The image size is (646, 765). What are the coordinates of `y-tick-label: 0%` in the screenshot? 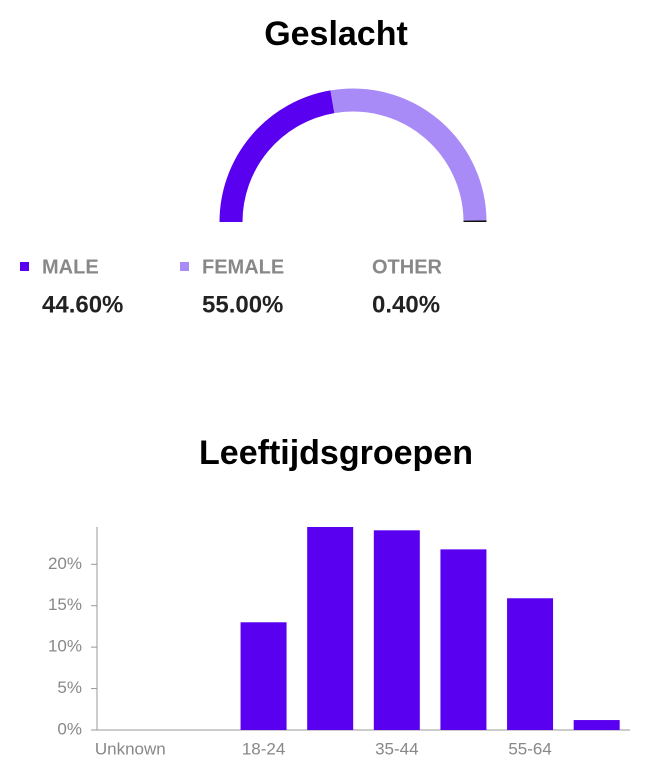 It's located at (69, 728).